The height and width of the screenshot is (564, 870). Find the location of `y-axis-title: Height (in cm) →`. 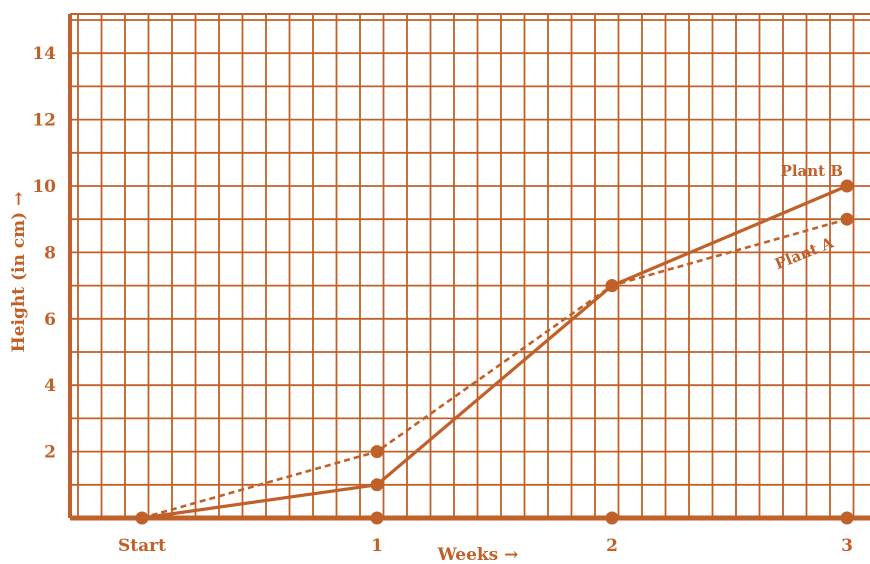

y-axis-title: Height (in cm) → is located at coordinates (19, 272).